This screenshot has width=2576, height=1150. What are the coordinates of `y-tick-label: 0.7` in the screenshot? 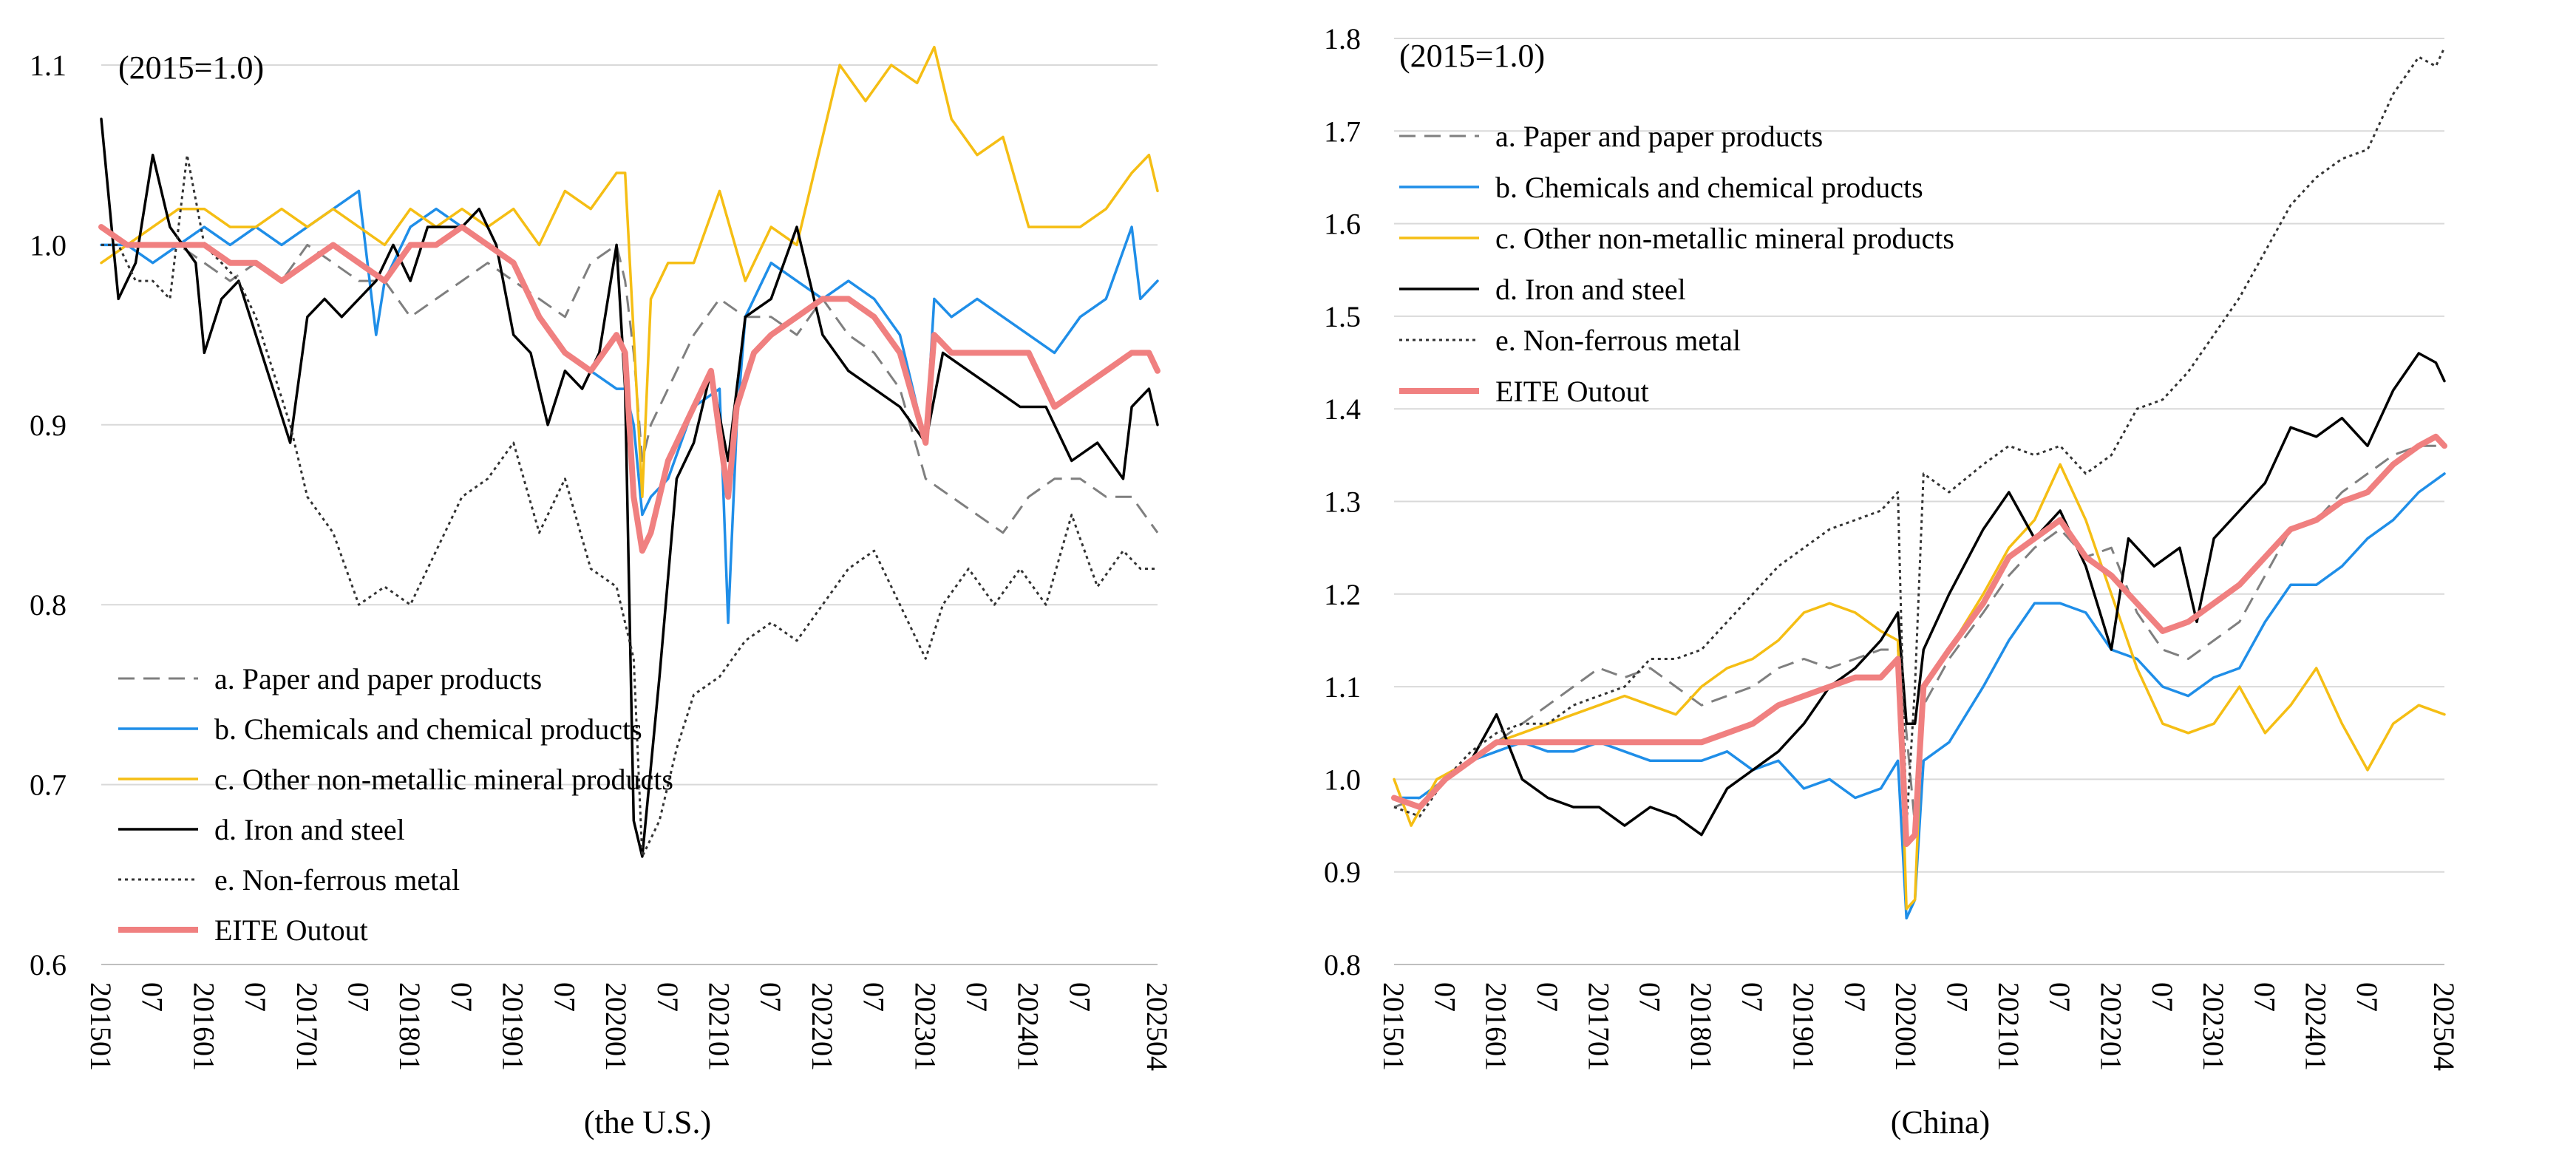 It's located at (48, 786).